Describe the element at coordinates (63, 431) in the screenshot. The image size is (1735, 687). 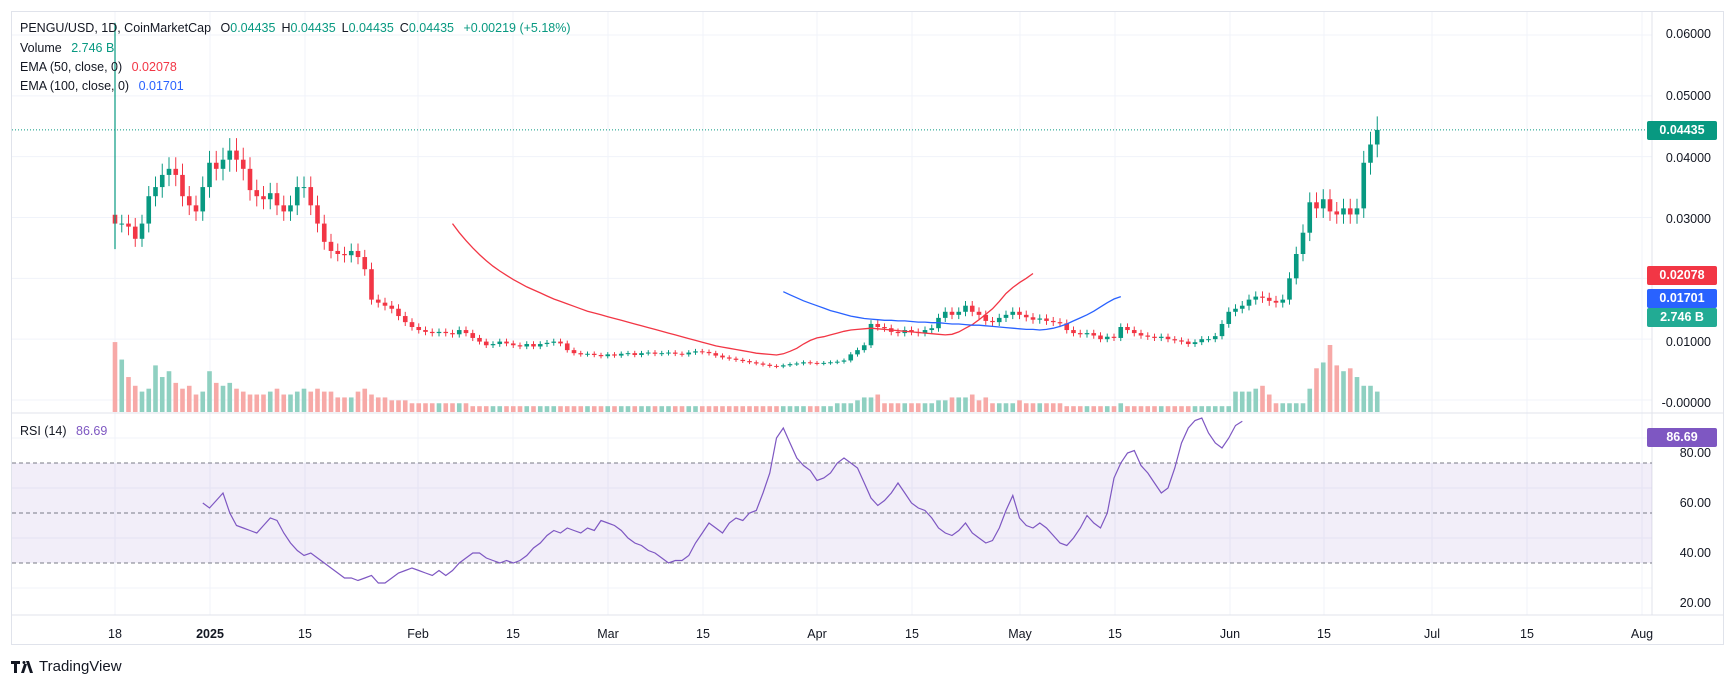
I see `rsi-legend: RSI (14) 86.69` at that location.